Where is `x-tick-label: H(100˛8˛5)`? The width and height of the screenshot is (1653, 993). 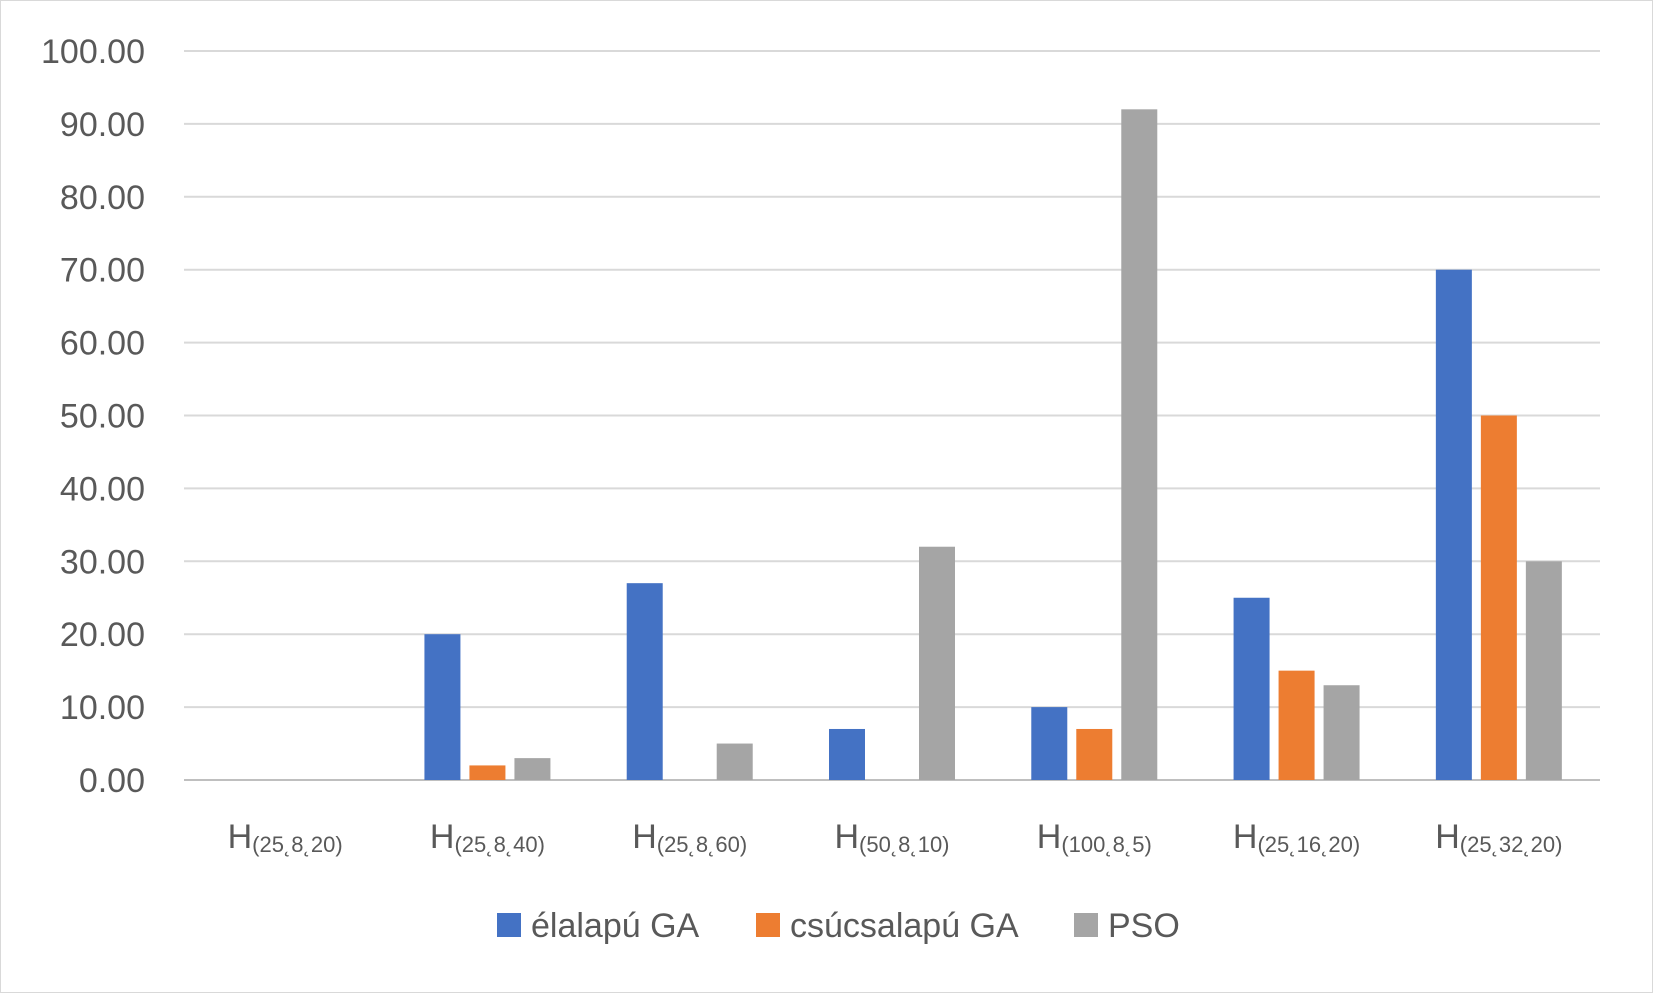
x-tick-label: H(100˛8˛5) is located at coordinates (1094, 837).